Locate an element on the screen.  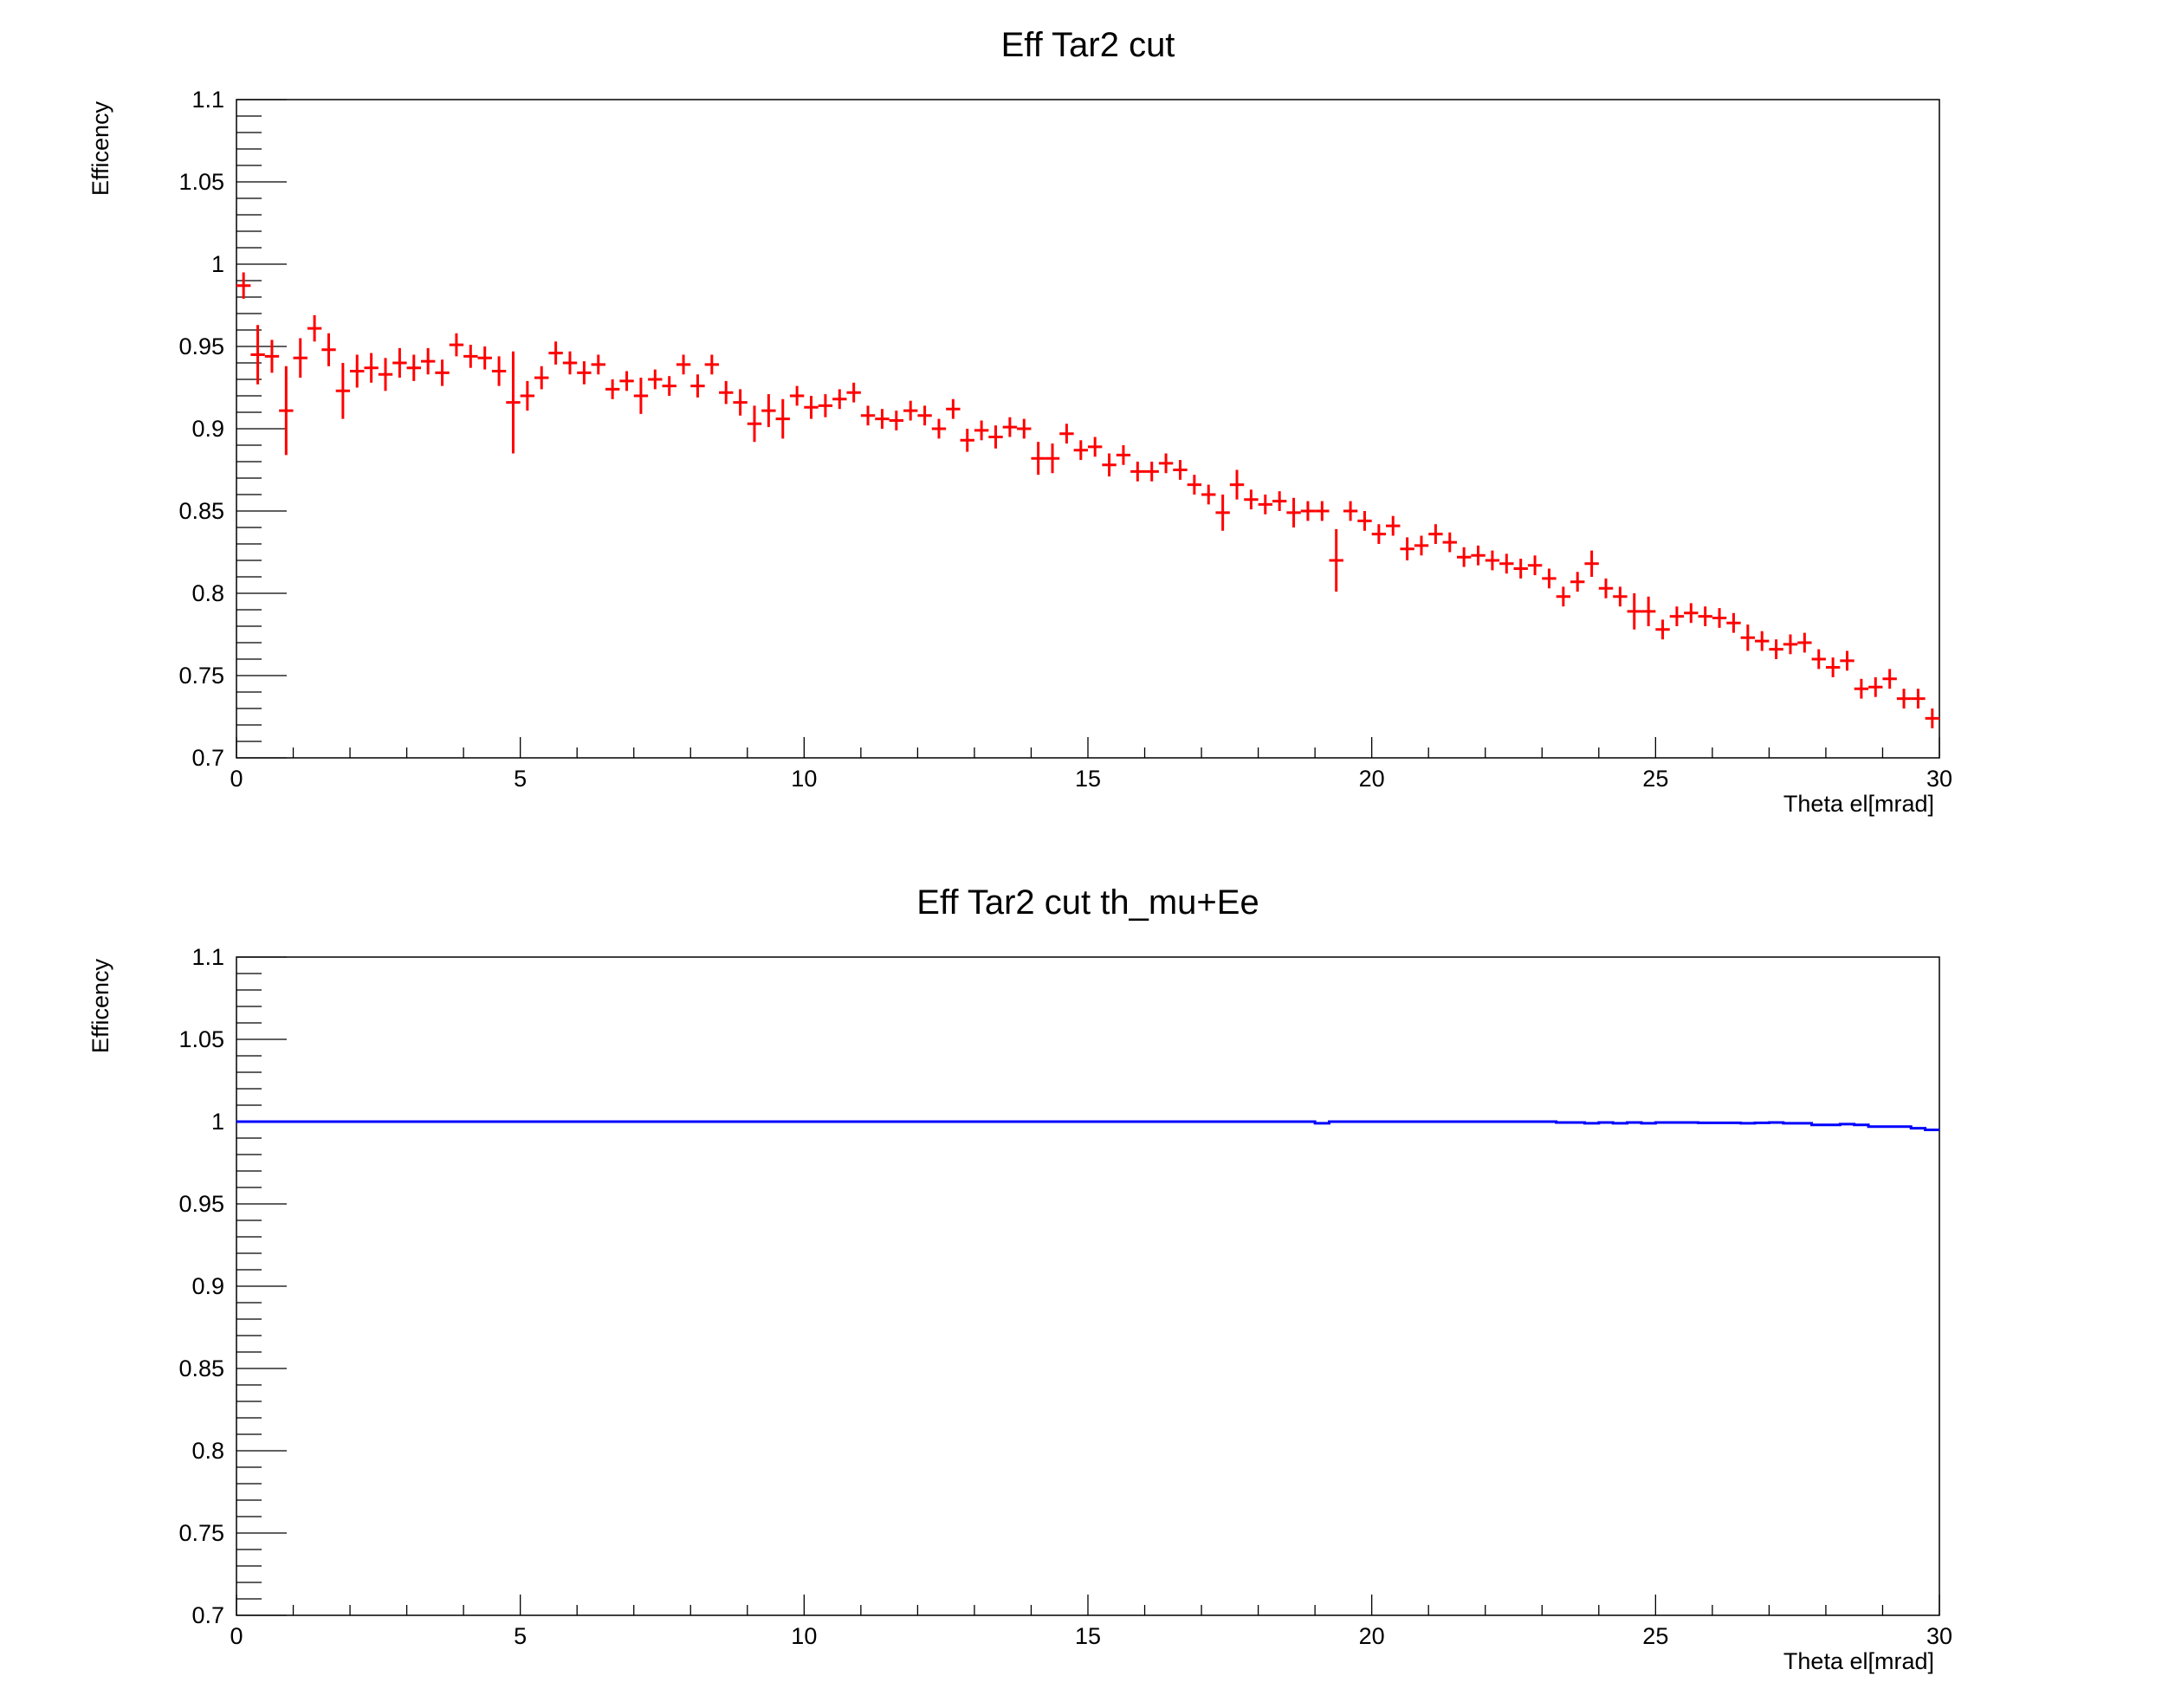
x-tick-label: 10 is located at coordinates (804, 779).